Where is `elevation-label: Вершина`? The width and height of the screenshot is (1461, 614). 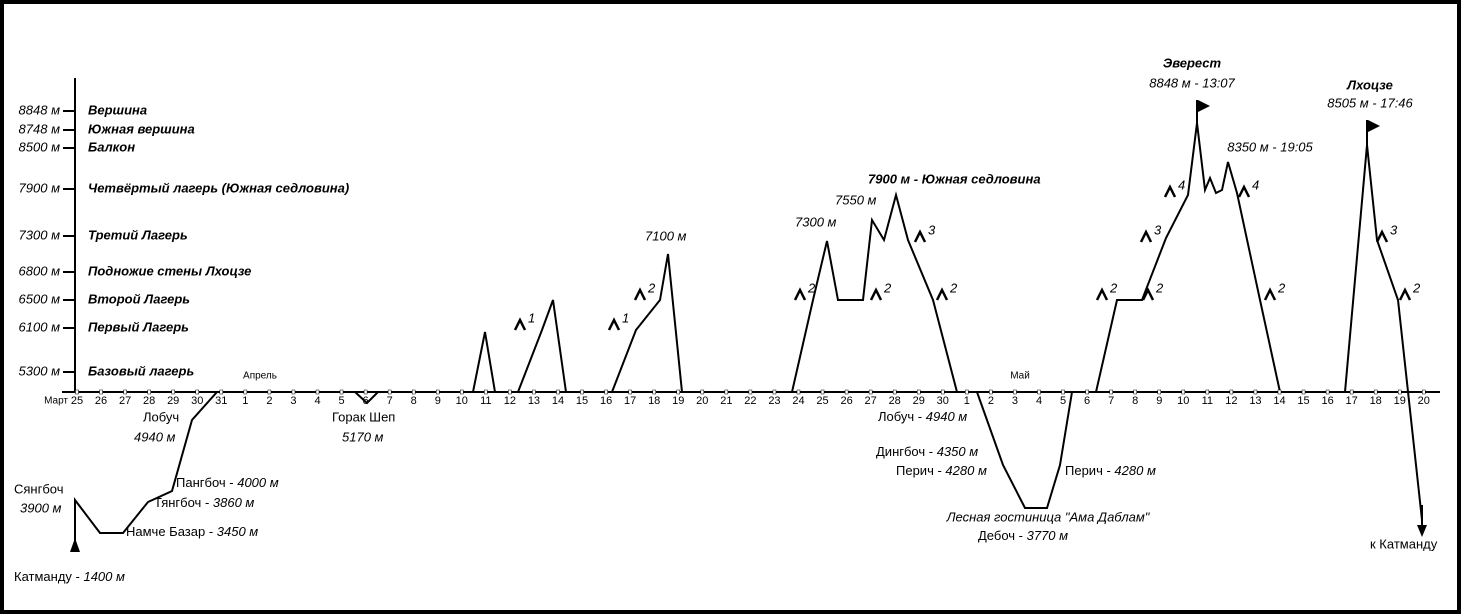 elevation-label: Вершина is located at coordinates (117, 109).